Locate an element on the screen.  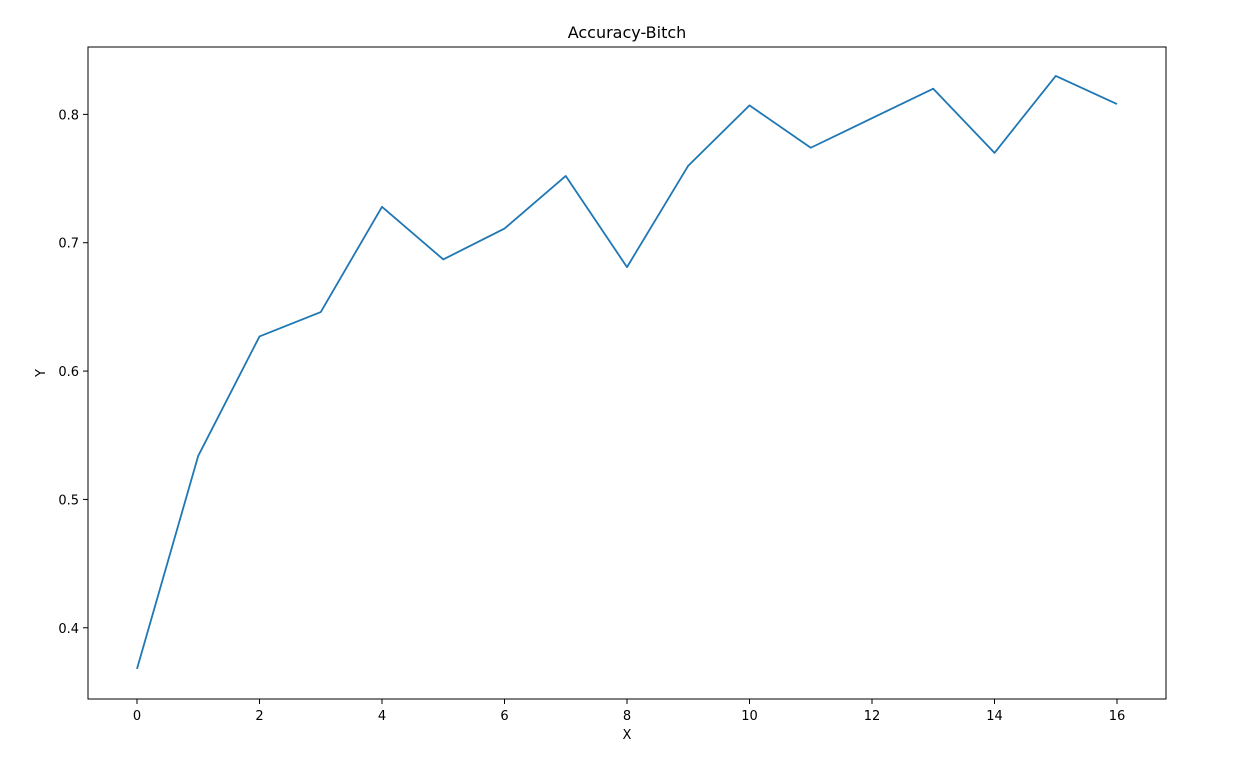
x-tick-label: 10 is located at coordinates (749, 716).